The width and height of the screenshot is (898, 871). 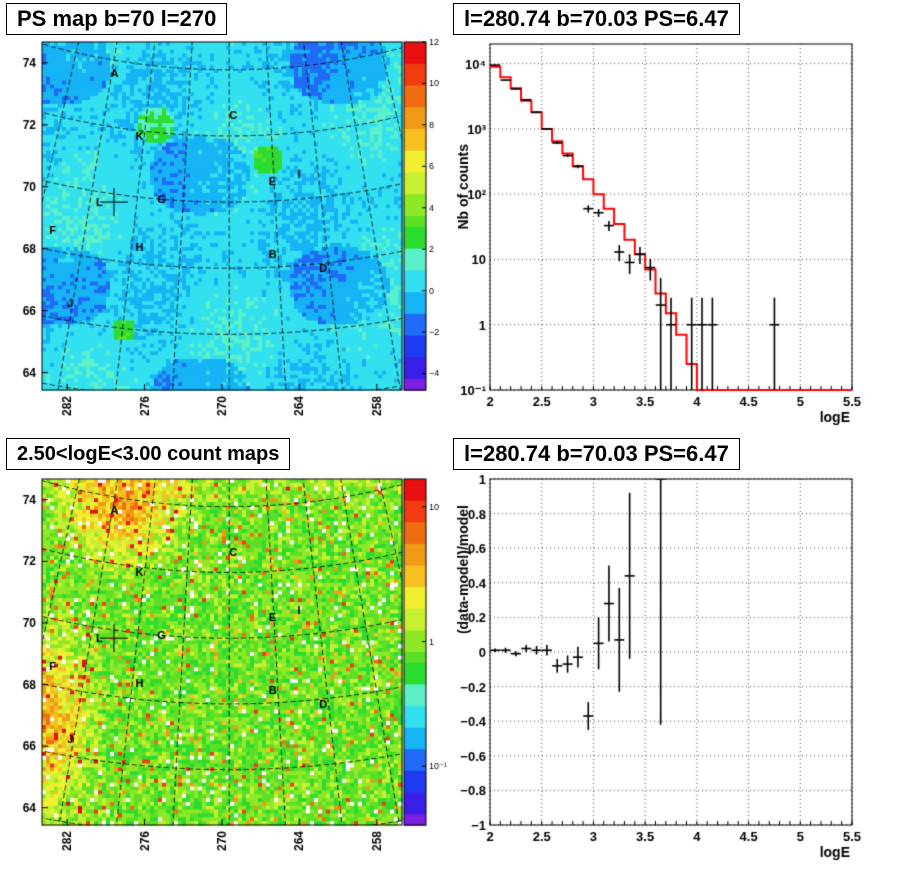 I want to click on ps-map-title: PS map b=70 l=270, so click(x=117, y=19).